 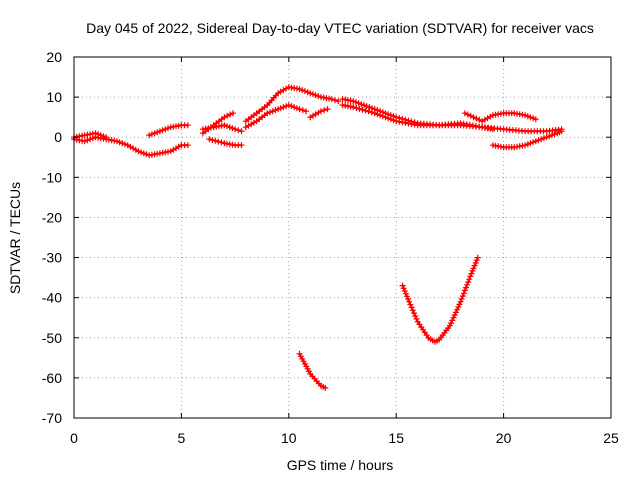 What do you see at coordinates (52, 298) in the screenshot?
I see `y-tick-label: -40` at bounding box center [52, 298].